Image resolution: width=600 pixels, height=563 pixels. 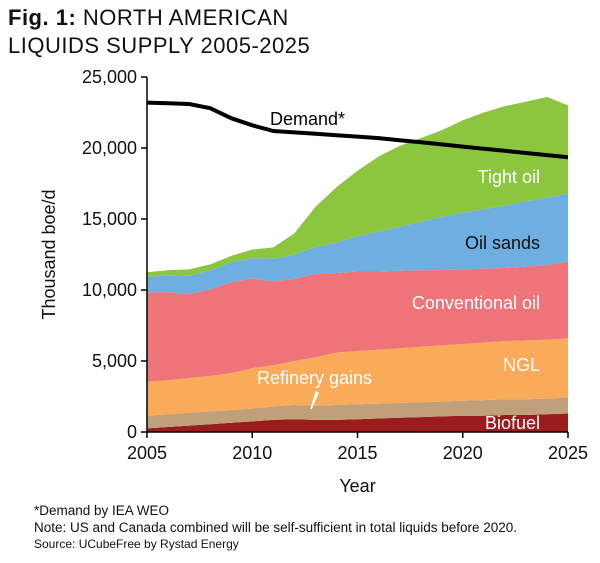 I want to click on x-tick-label: 2015, so click(x=357, y=453).